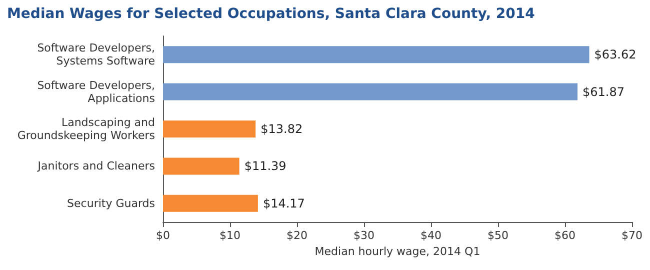 Image resolution: width=650 pixels, height=270 pixels. Describe the element at coordinates (265, 166) in the screenshot. I see `data-label: $11.39` at that location.